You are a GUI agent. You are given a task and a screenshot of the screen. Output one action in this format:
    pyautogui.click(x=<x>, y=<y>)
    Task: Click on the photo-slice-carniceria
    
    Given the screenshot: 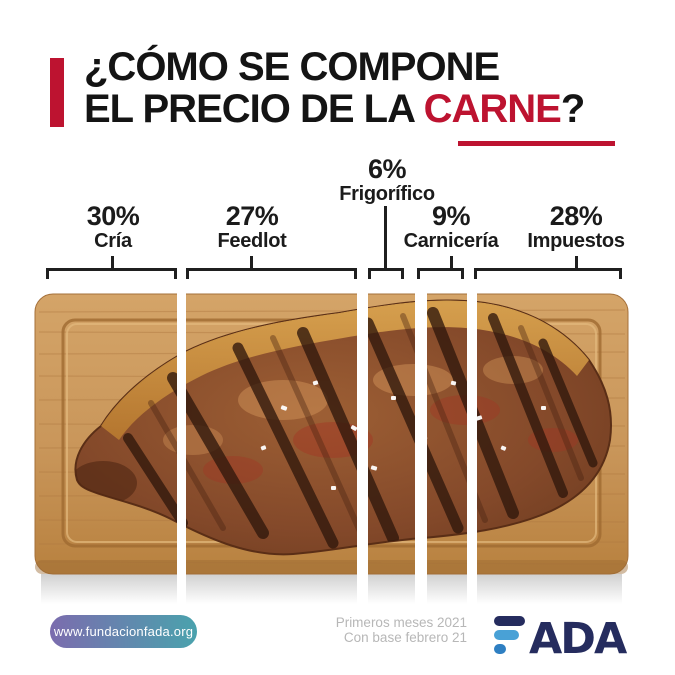 What is the action you would take?
    pyautogui.click(x=447, y=453)
    